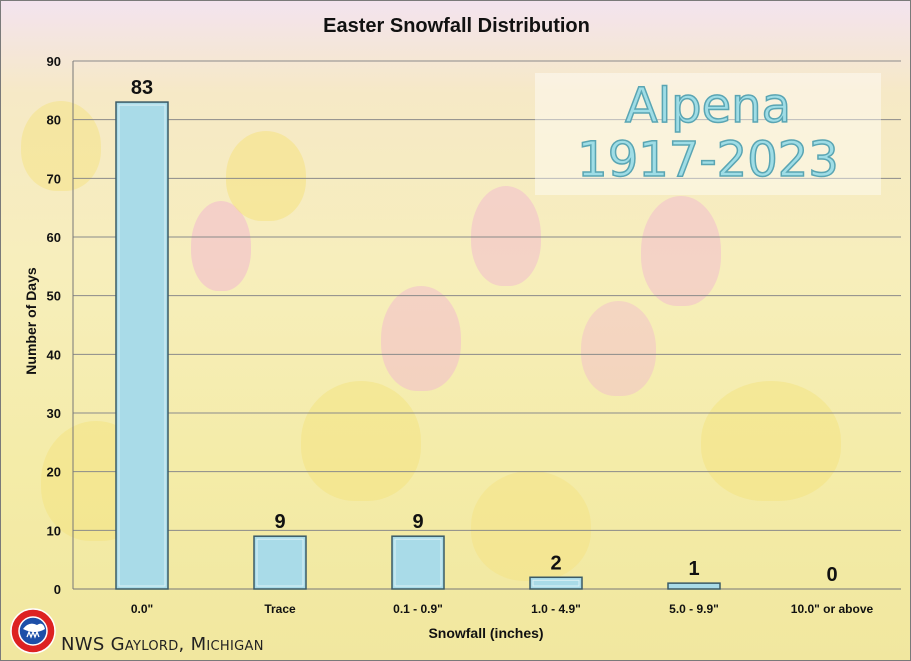 Image resolution: width=911 pixels, height=661 pixels. I want to click on y-axis-label: Number of Days, so click(31, 321).